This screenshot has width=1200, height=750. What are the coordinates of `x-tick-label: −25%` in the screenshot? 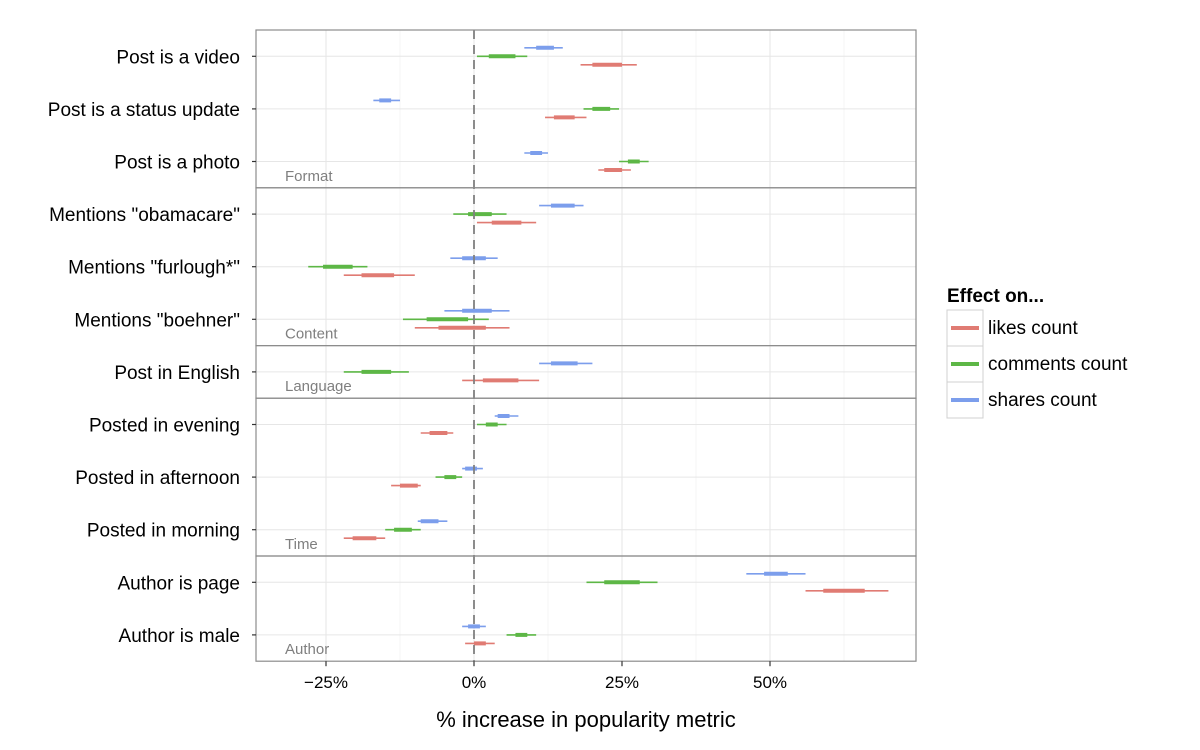 It's located at (326, 682).